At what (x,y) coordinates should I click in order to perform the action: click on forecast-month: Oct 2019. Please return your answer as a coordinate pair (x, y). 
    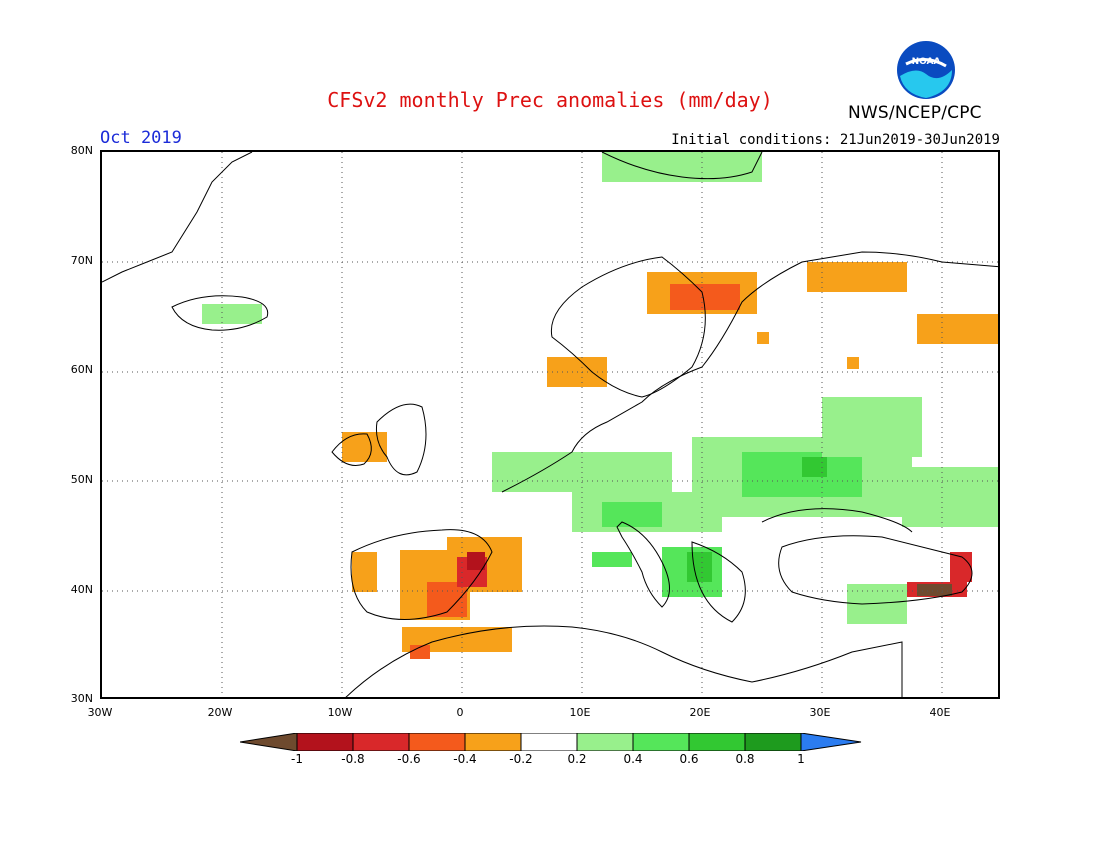
    Looking at the image, I should click on (141, 138).